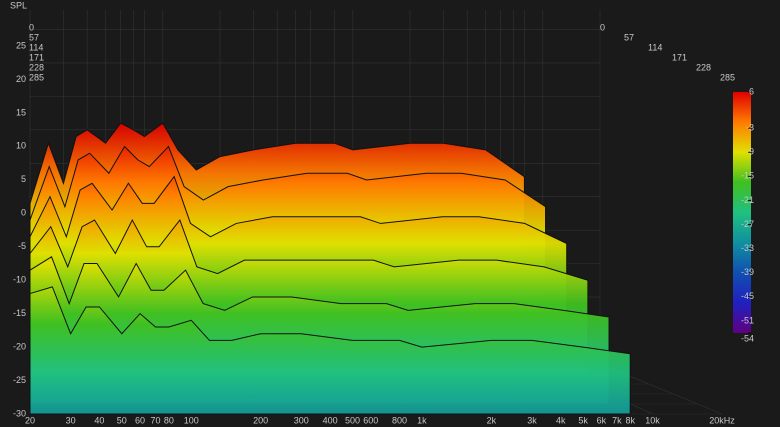 The image size is (780, 427). Describe the element at coordinates (747, 296) in the screenshot. I see `colorbar-tick-label: -45` at that location.